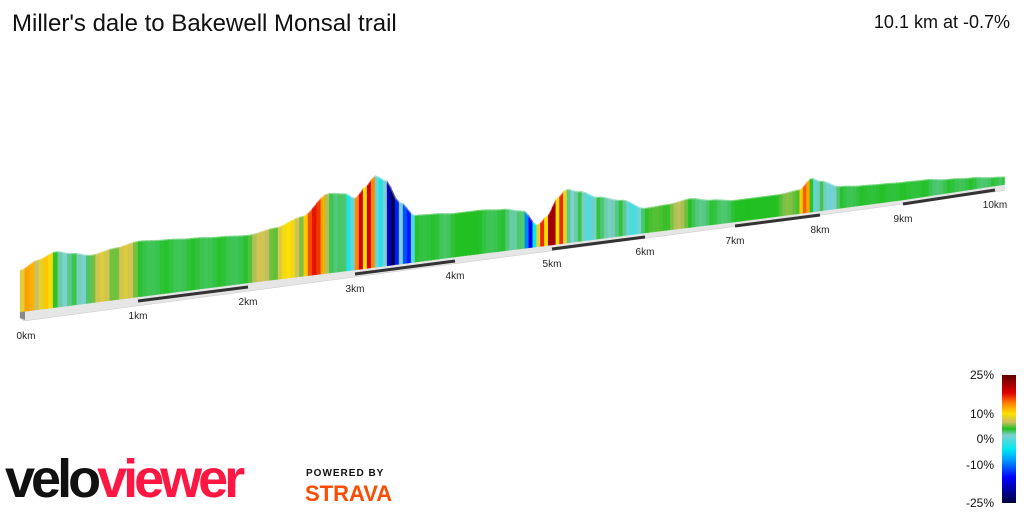  What do you see at coordinates (345, 473) in the screenshot?
I see `powered-by-label: POWERED BY` at bounding box center [345, 473].